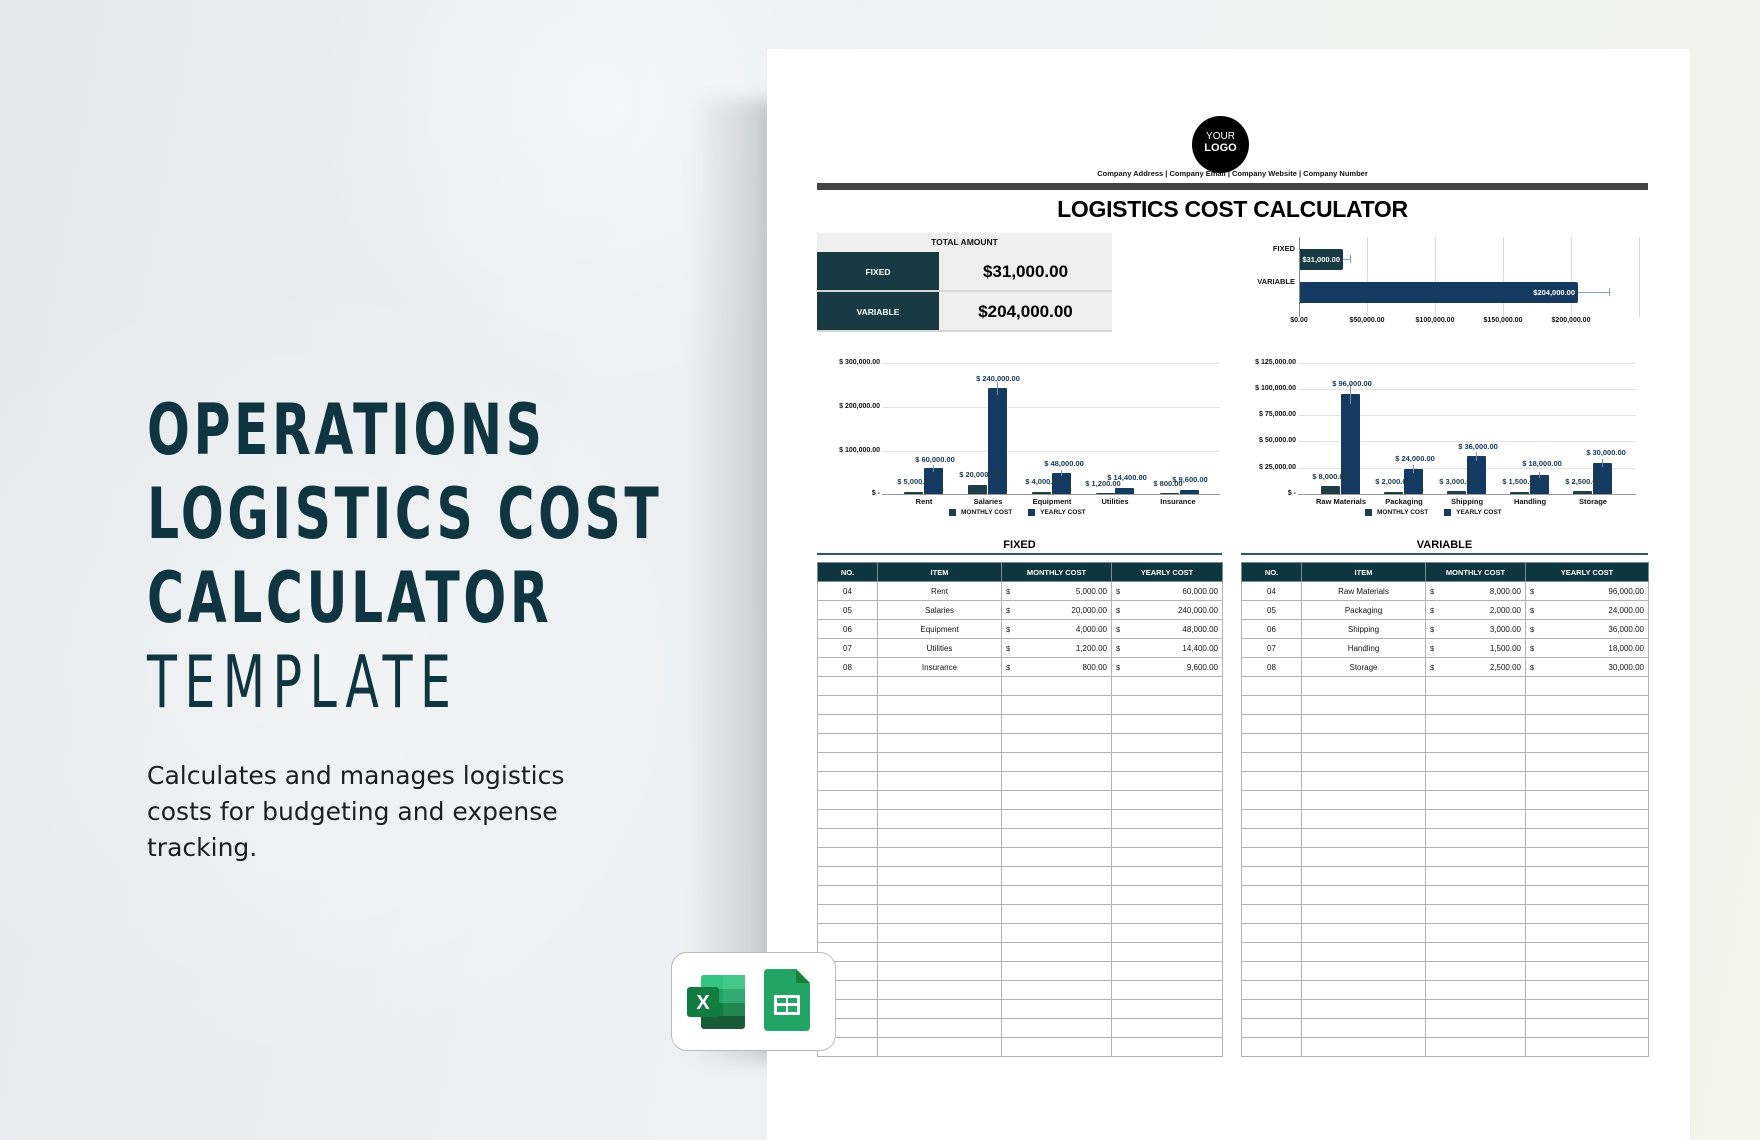  Describe the element at coordinates (1363, 667) in the screenshot. I see `cell-item: Storage` at that location.